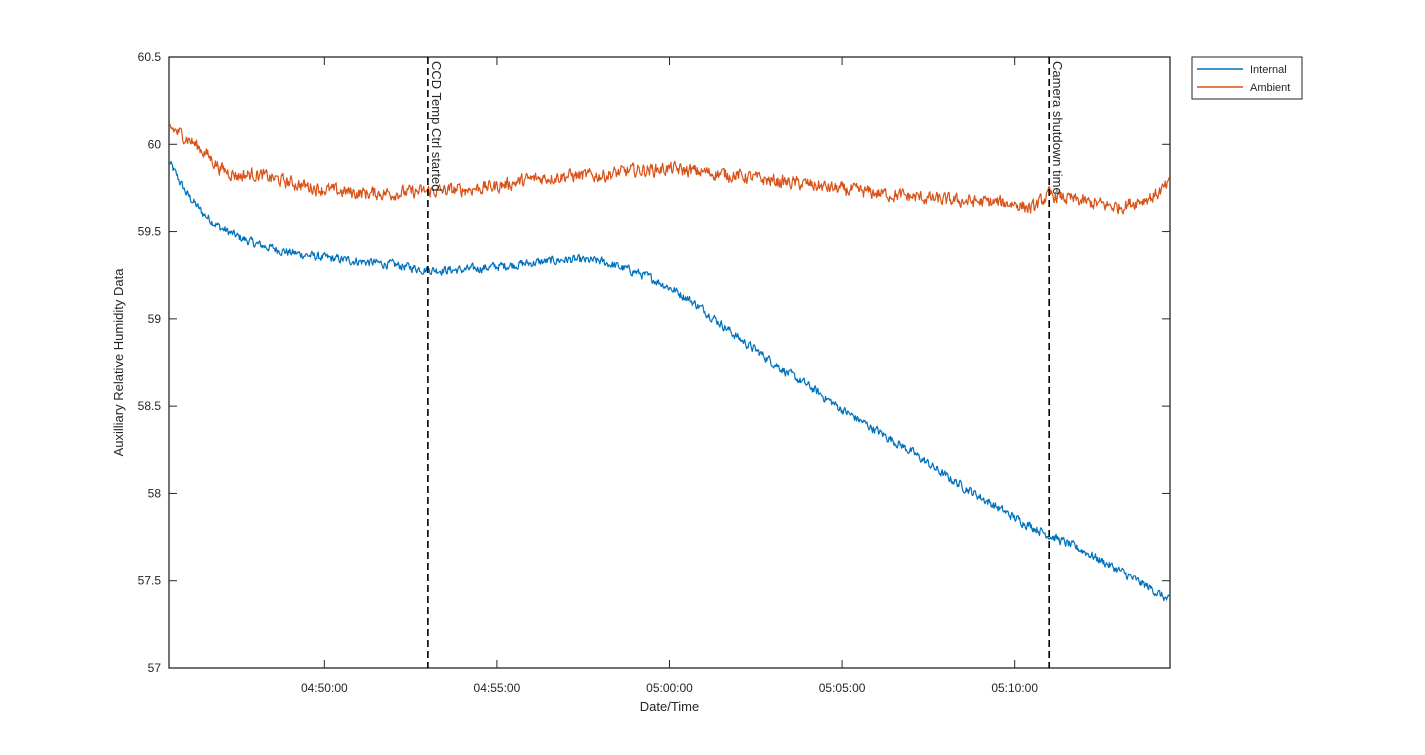 The width and height of the screenshot is (1425, 755). What do you see at coordinates (155, 668) in the screenshot?
I see `y-tick-label: 57` at bounding box center [155, 668].